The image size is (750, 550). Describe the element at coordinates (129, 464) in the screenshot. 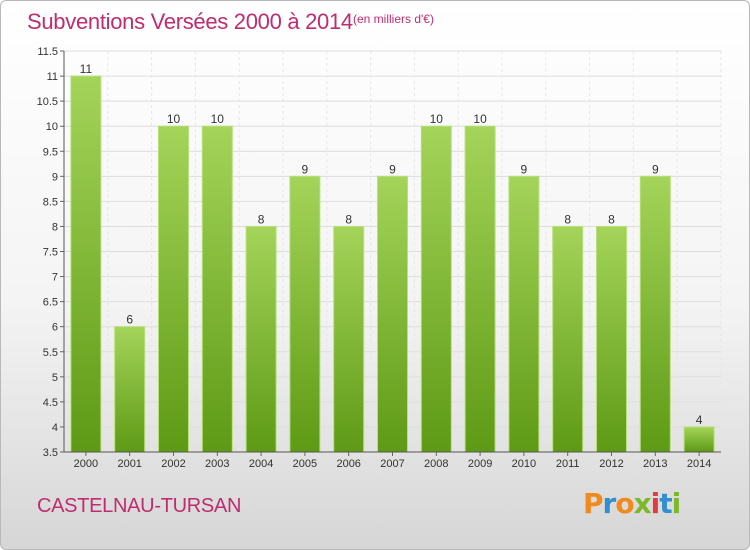

I see `x-tick-label: 2001` at that location.